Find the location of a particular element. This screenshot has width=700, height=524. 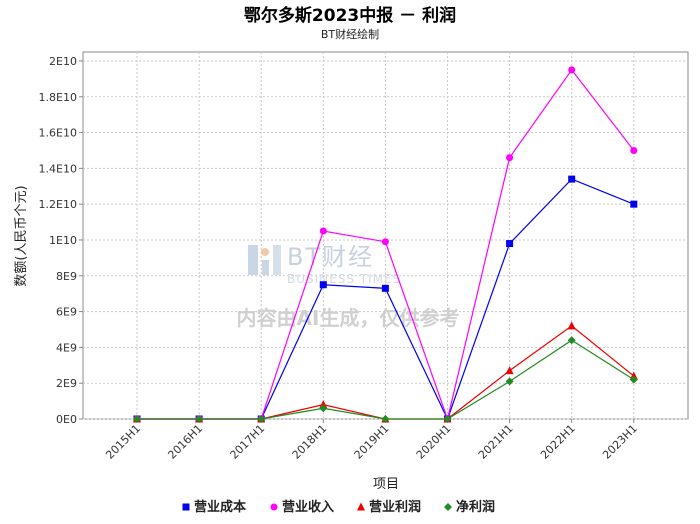

legend-item: 营业收入 is located at coordinates (302, 507).